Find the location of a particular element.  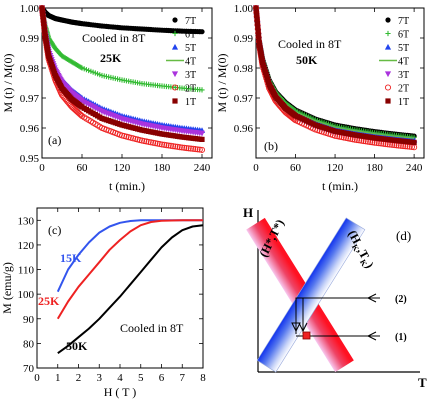

y-ticks: 0.96 0.97 0.98 0.99 1.00 is located at coordinates (329, 69).